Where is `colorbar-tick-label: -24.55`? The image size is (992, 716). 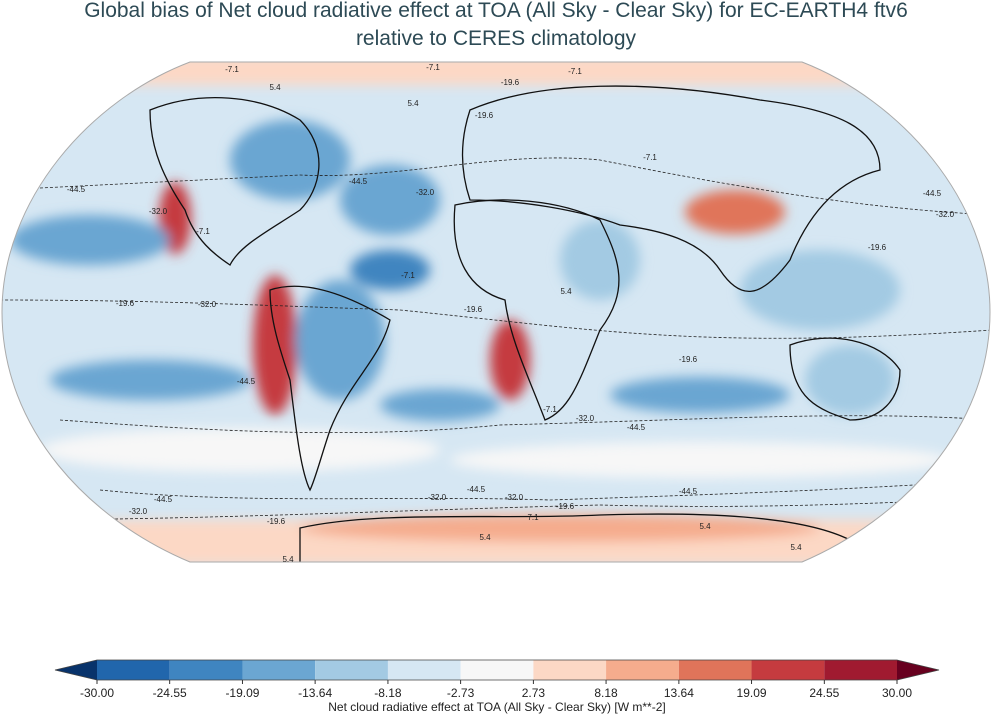 colorbar-tick-label: -24.55 is located at coordinates (170, 693).